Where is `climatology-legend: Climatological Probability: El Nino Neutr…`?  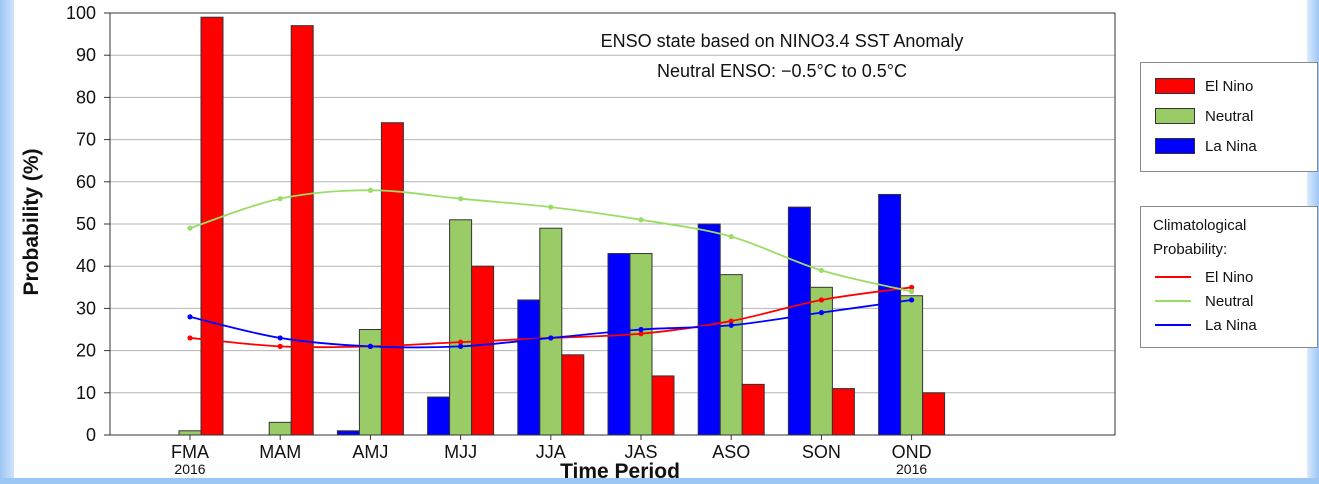
climatology-legend: Climatological Probability: El Nino Neutr… is located at coordinates (1229, 277).